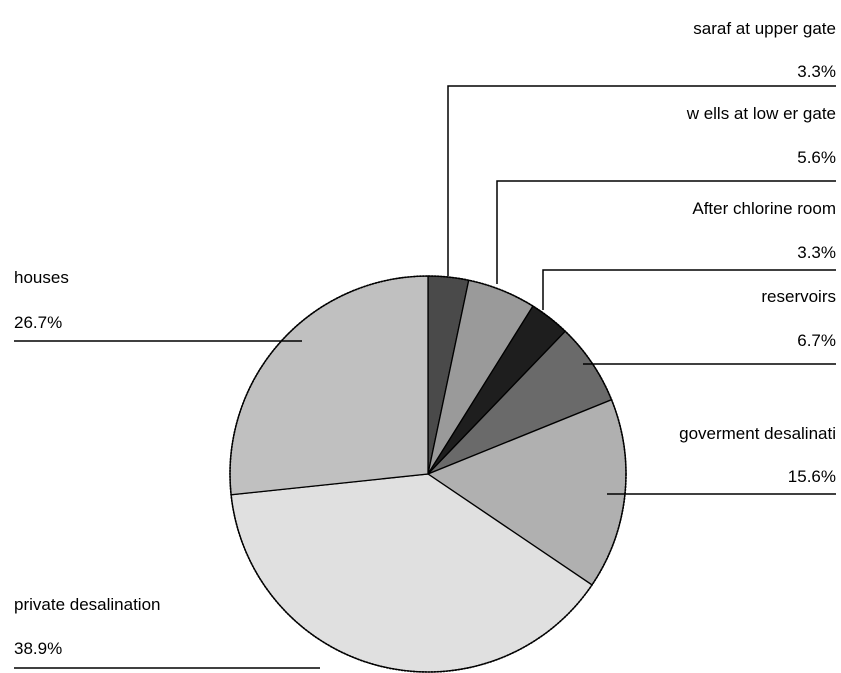 Image resolution: width=841 pixels, height=673 pixels. I want to click on slice-percent-reservoirs: 6.7%, so click(816, 340).